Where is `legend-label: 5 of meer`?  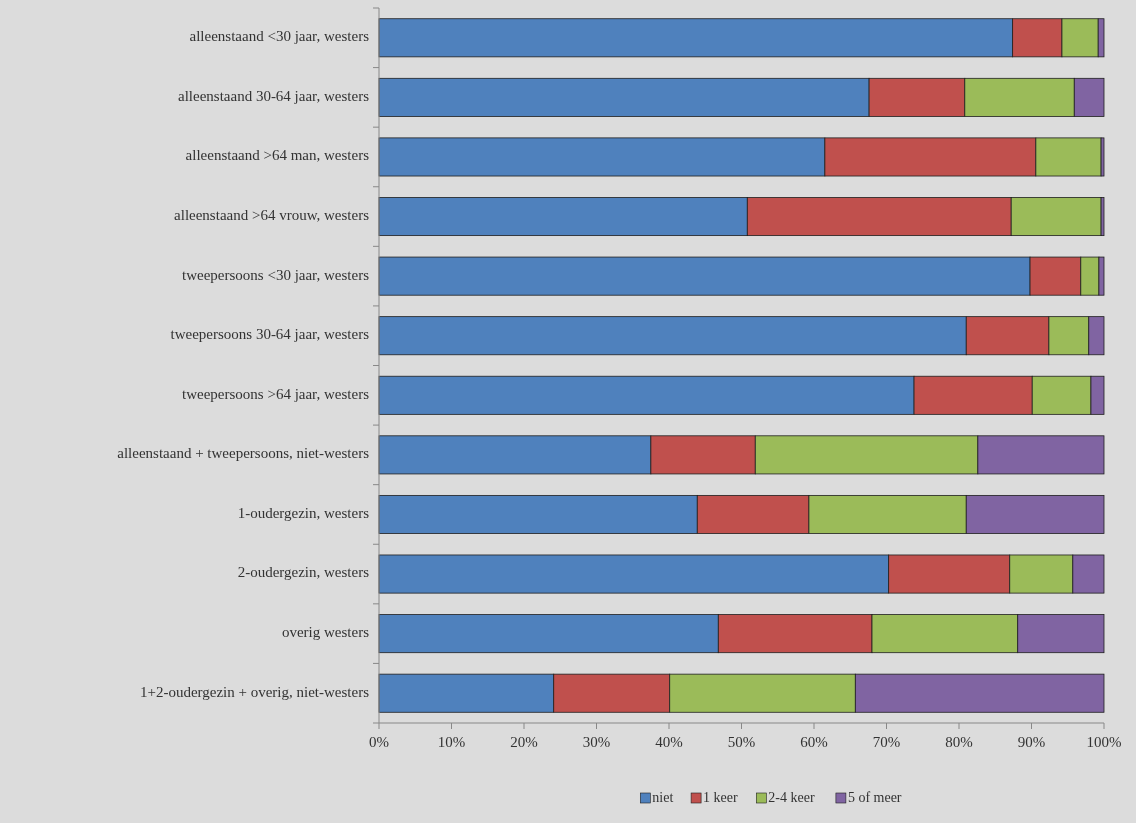 legend-label: 5 of meer is located at coordinates (874, 797).